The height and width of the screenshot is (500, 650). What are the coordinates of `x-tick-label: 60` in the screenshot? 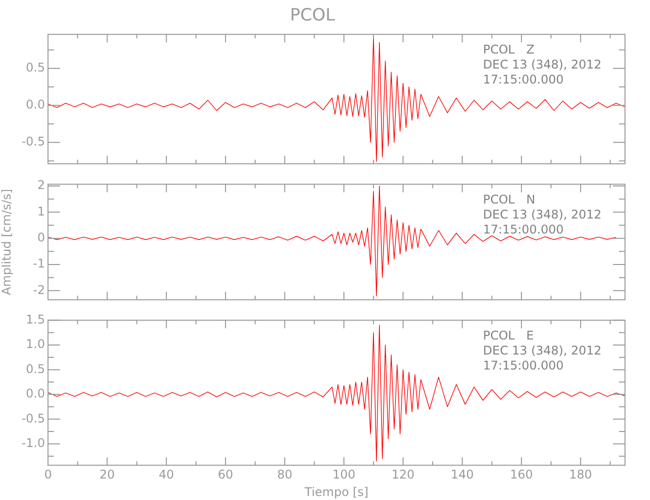 It's located at (226, 475).